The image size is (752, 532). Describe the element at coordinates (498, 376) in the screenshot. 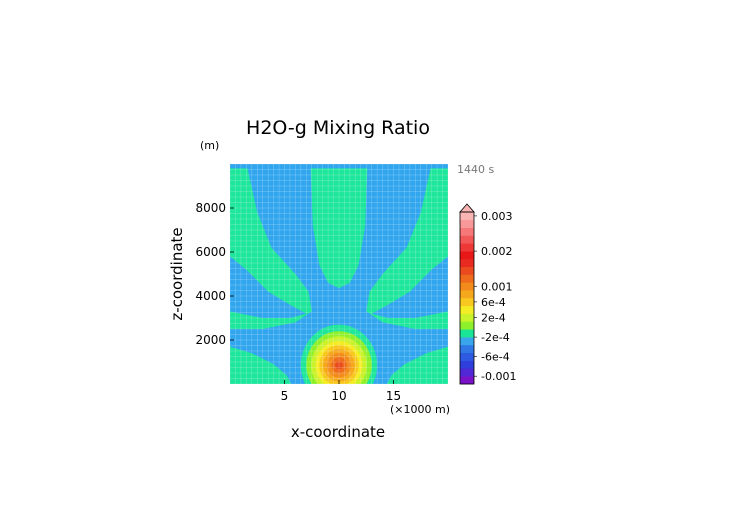

I see `colorbar-label: -0.001` at that location.